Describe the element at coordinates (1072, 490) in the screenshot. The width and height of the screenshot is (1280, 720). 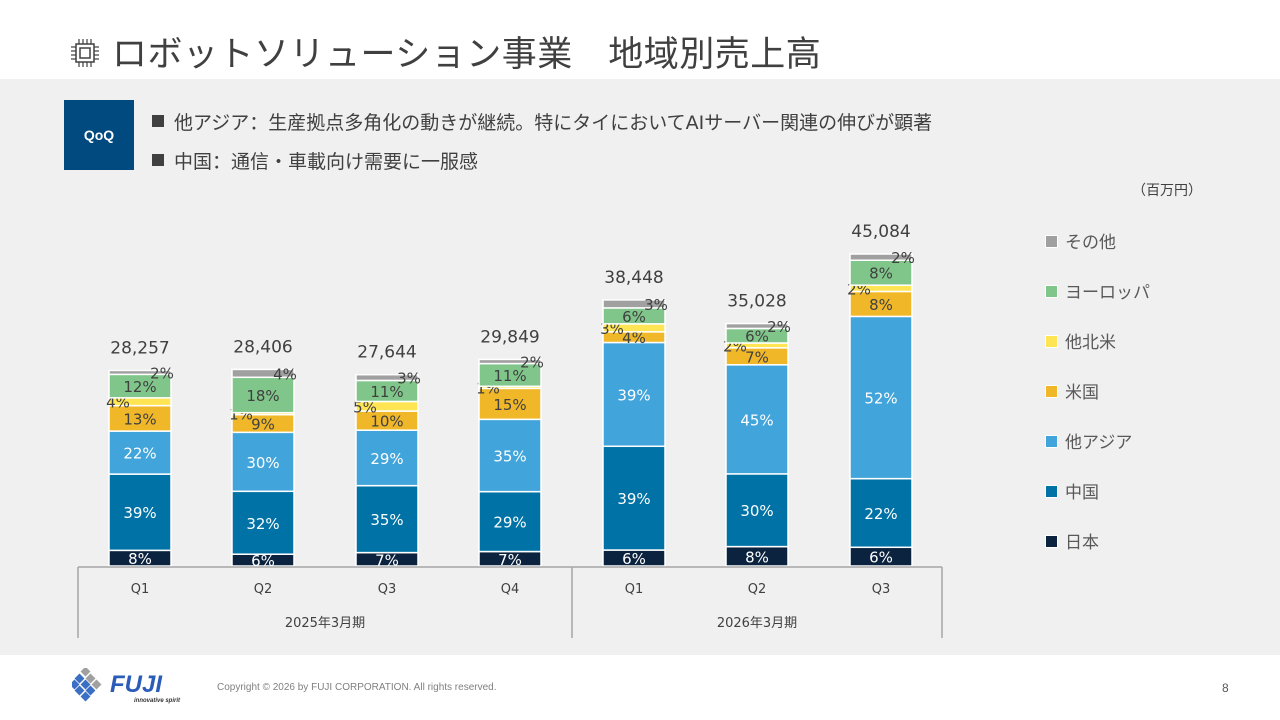
I see `legend-item: 中国` at that location.